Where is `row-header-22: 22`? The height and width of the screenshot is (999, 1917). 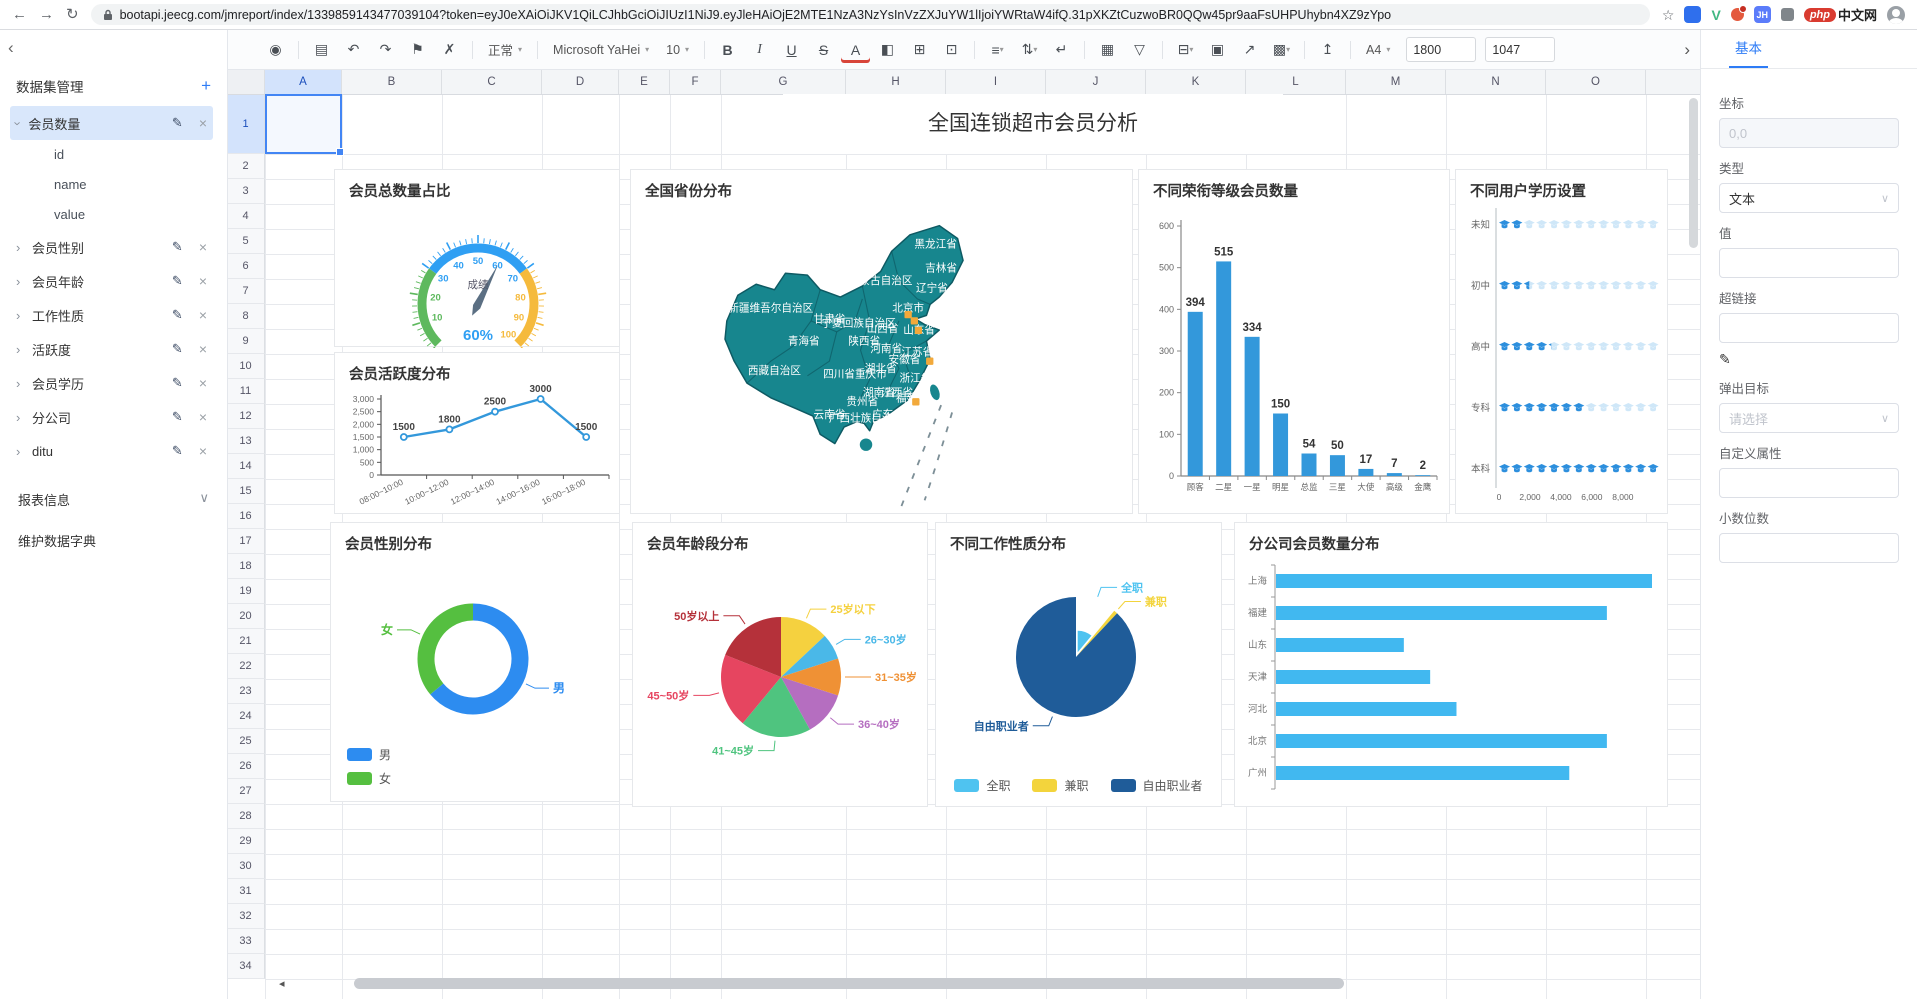
row-header-22: 22 is located at coordinates (246, 666).